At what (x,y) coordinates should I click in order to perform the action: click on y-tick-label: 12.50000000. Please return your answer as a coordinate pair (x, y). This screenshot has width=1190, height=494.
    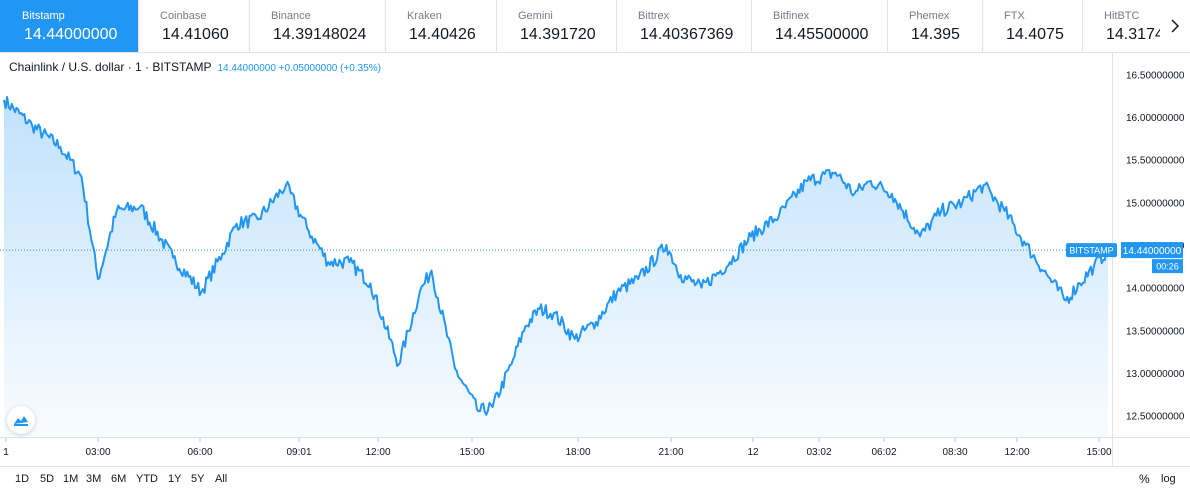
    Looking at the image, I should click on (1155, 417).